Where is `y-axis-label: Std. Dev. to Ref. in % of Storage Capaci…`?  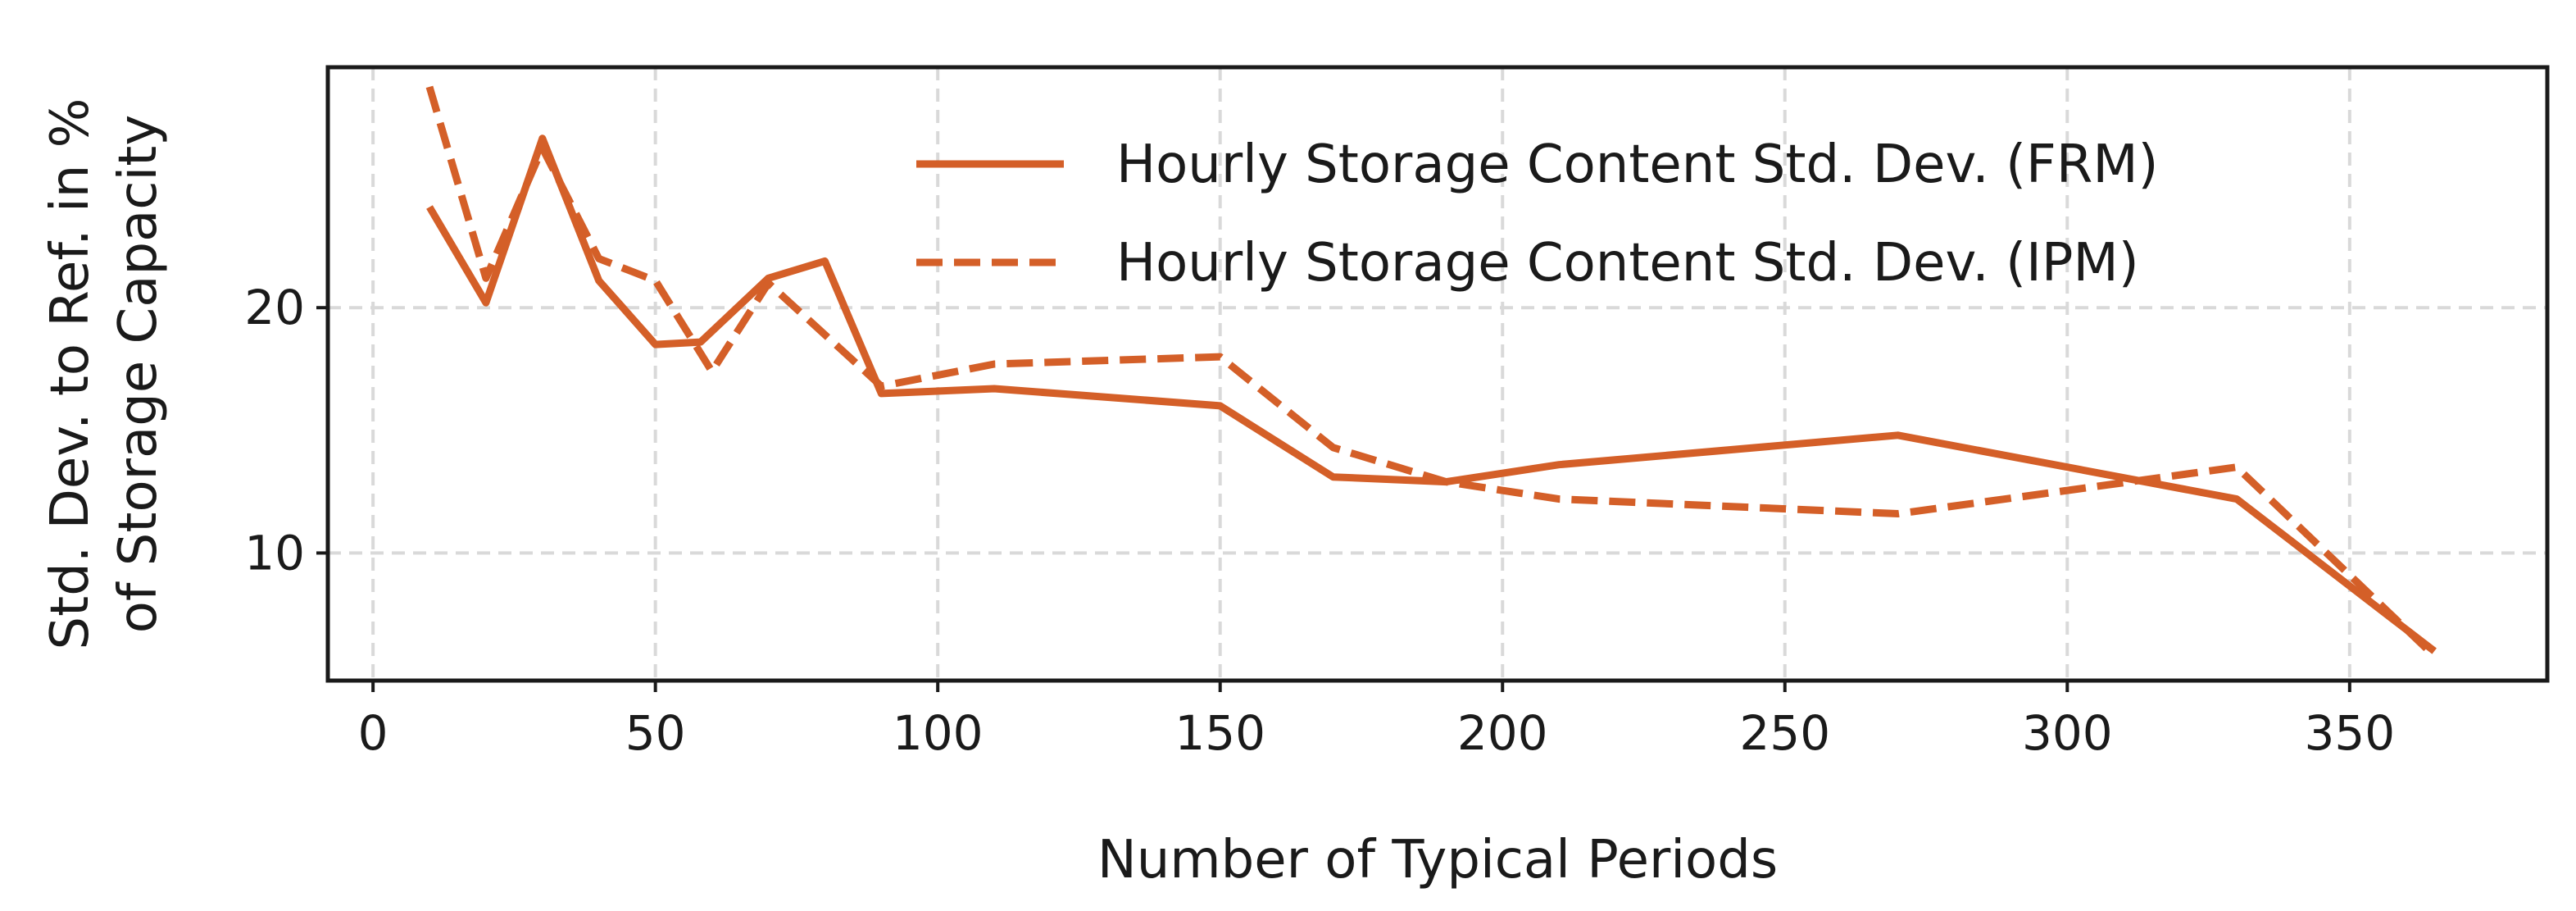
y-axis-label: Std. Dev. to Ref. in % of Storage Capaci… is located at coordinates (104, 374).